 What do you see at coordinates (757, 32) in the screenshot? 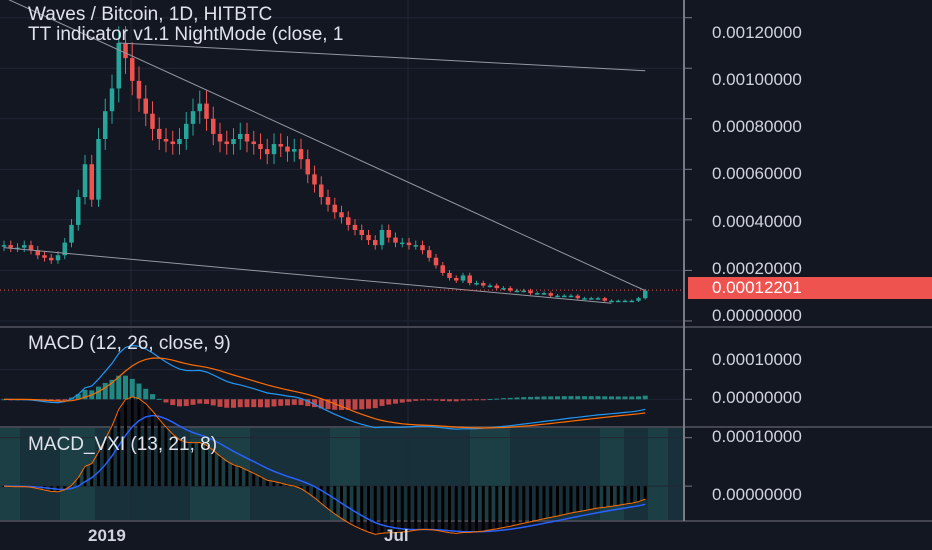
I see `y-tick-label: 0.00120000` at bounding box center [757, 32].